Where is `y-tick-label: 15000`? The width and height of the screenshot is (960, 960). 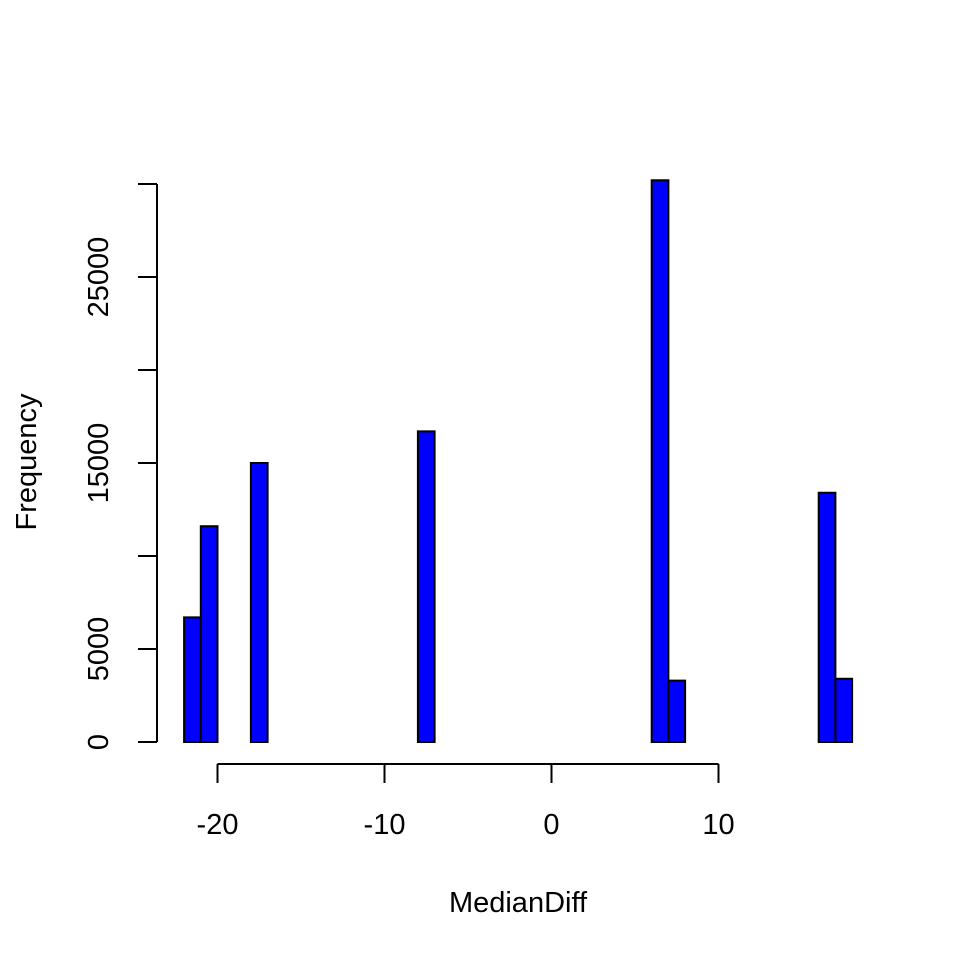 y-tick-label: 15000 is located at coordinates (99, 463).